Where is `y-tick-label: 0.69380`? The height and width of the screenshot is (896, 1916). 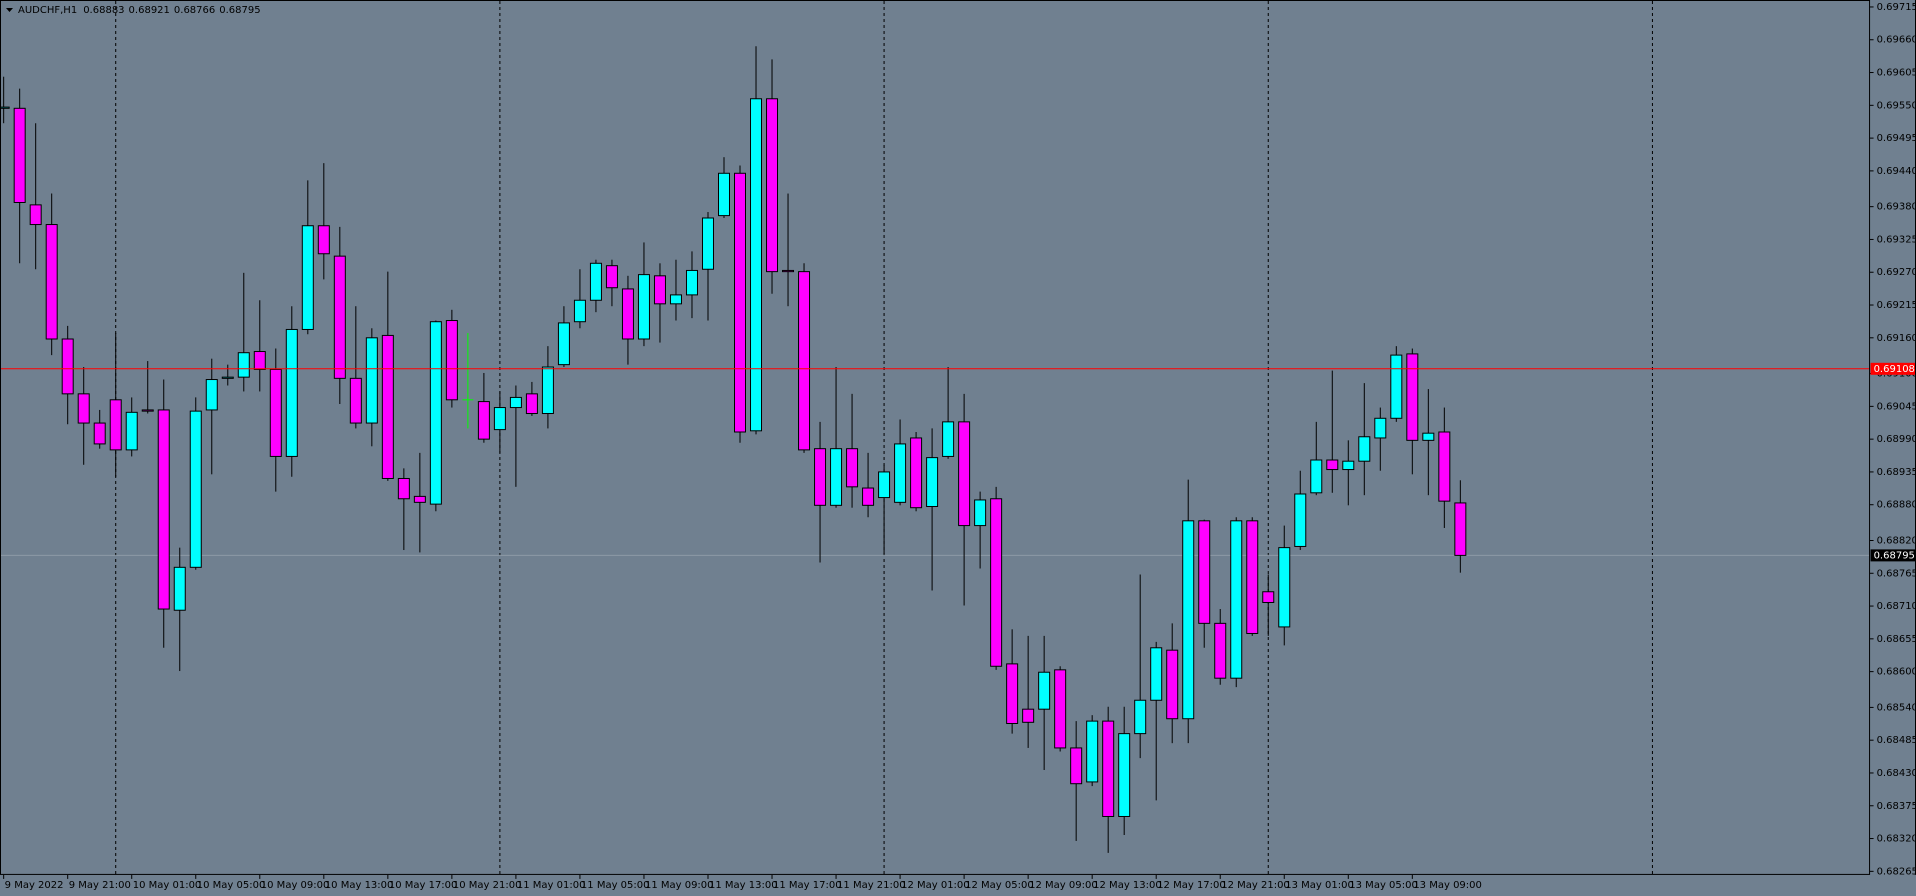 y-tick-label: 0.69380 is located at coordinates (1896, 207).